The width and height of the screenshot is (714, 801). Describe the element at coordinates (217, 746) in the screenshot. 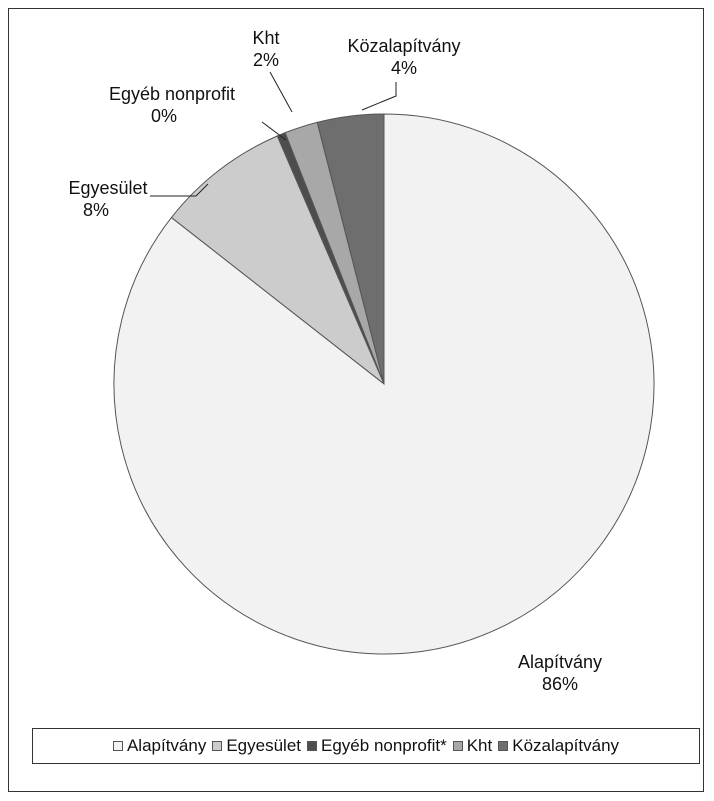

I see `legend-swatch-egyesulet` at that location.